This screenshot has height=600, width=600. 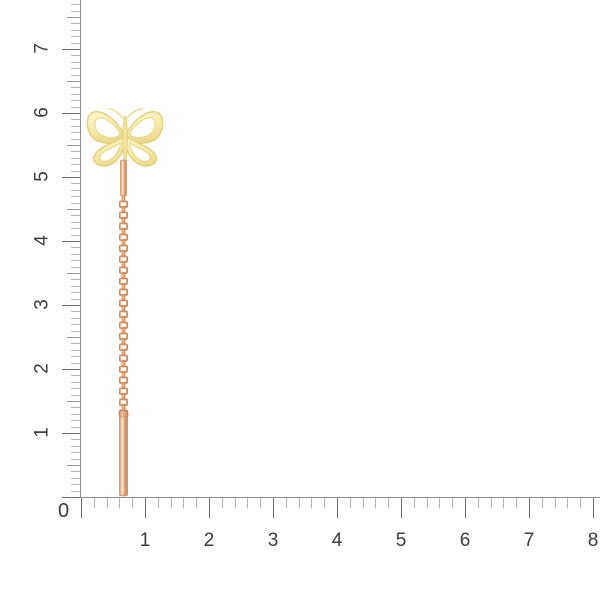 I want to click on butterfly-wing-left-lower, so click(x=108, y=150).